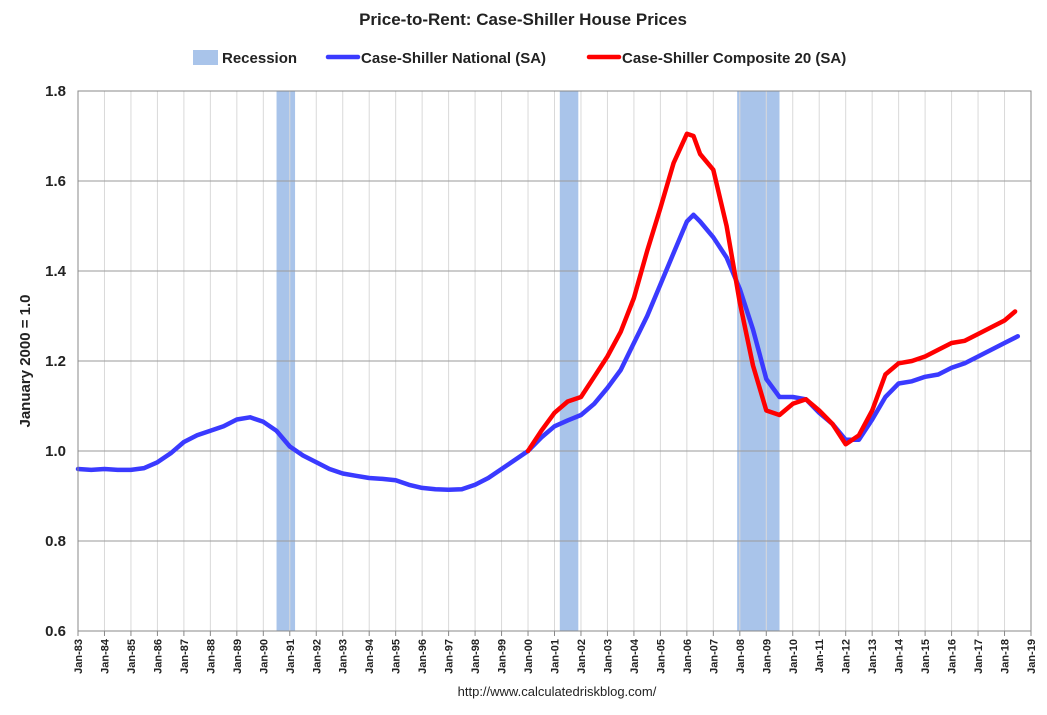 This screenshot has width=1047, height=715. I want to click on x-tick-label: Jan-07, so click(714, 656).